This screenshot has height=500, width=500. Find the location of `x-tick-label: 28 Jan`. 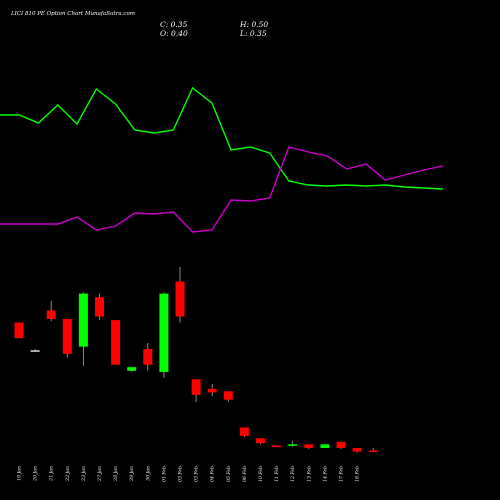

x-tick-label: 28 Jan is located at coordinates (116, 474).